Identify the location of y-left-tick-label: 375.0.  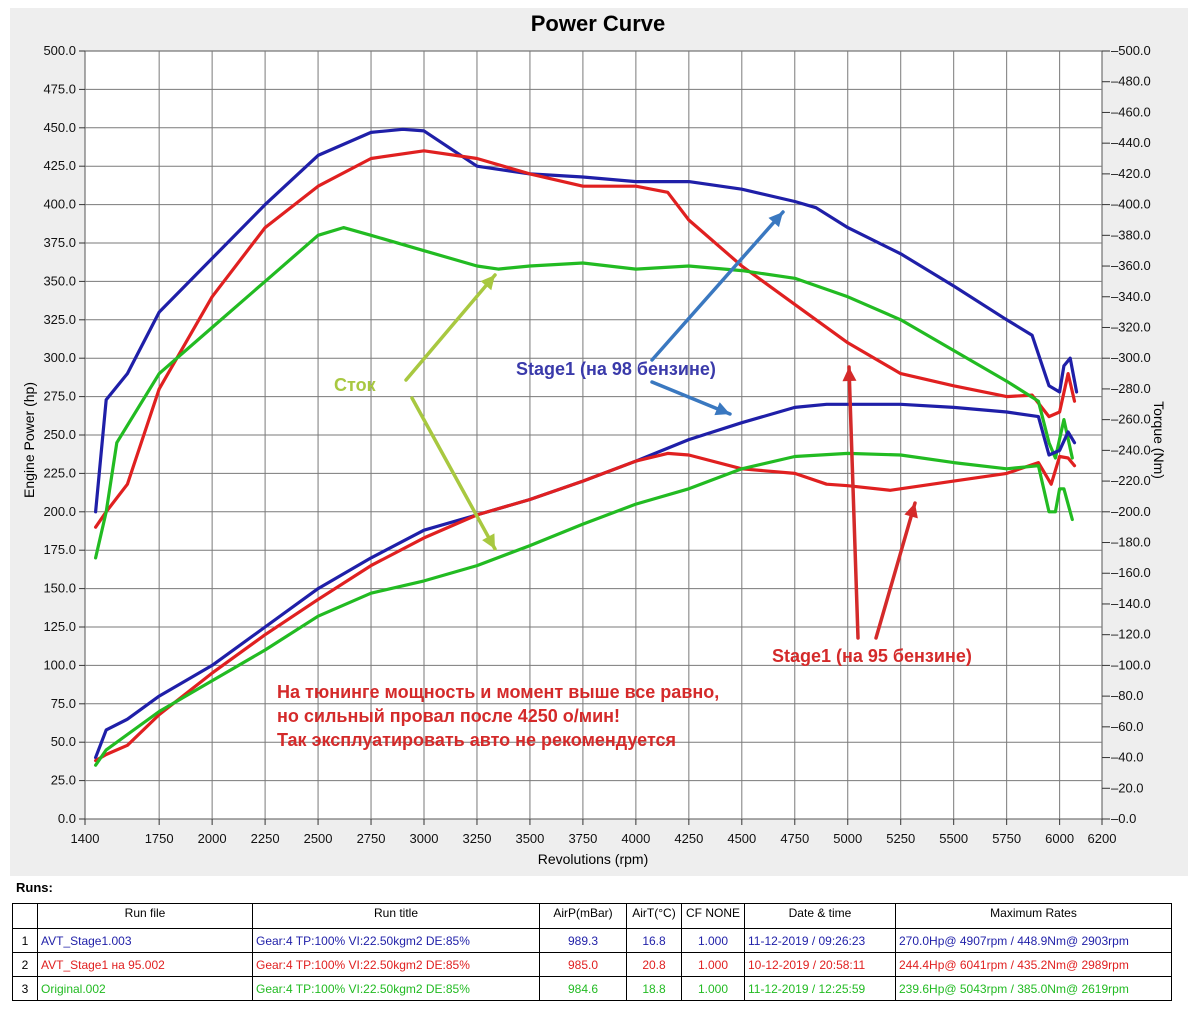
(59, 242).